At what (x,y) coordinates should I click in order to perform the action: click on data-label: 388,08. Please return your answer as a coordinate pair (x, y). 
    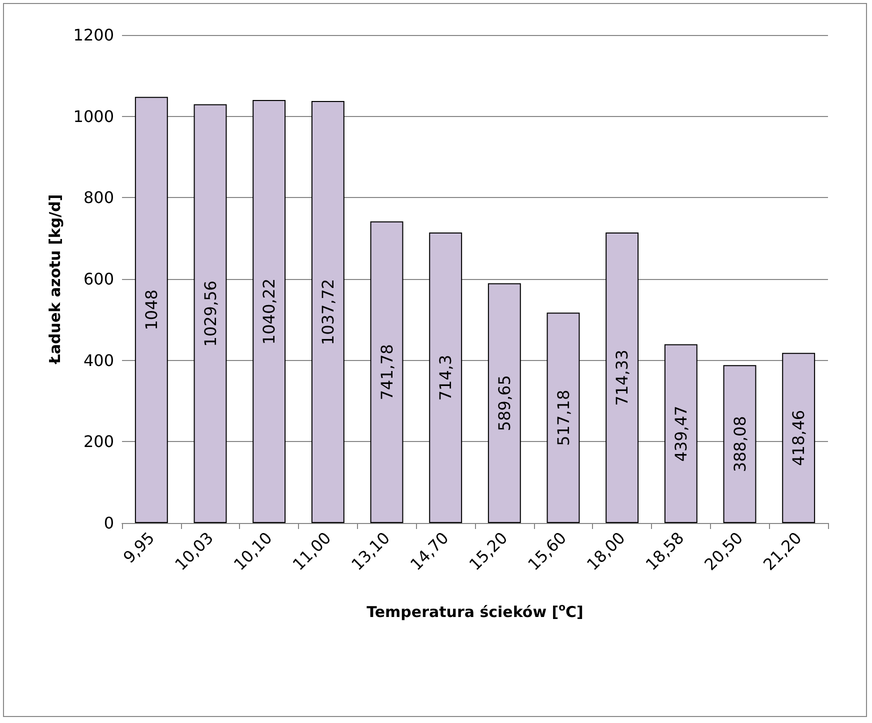
    Looking at the image, I should click on (740, 444).